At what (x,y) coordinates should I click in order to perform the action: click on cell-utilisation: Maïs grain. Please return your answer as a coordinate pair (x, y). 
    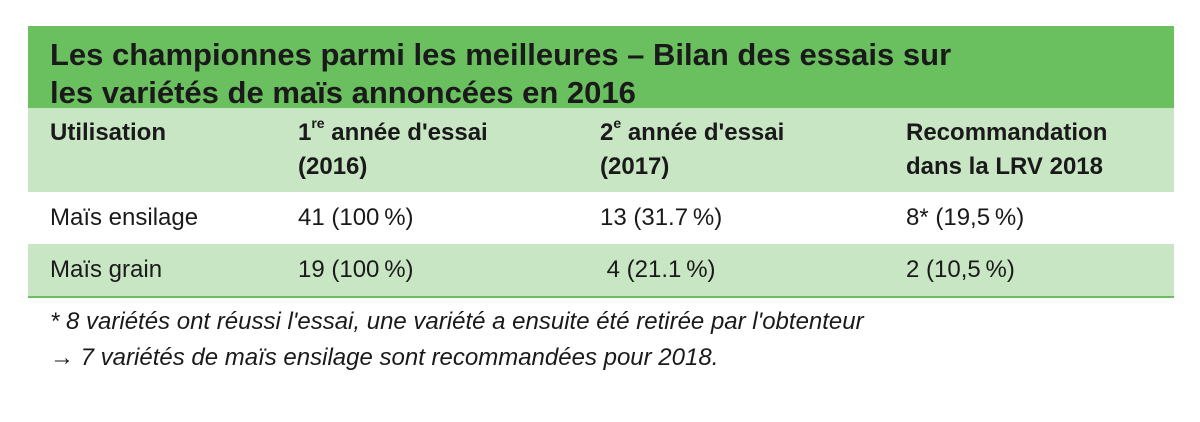
    Looking at the image, I should click on (106, 269).